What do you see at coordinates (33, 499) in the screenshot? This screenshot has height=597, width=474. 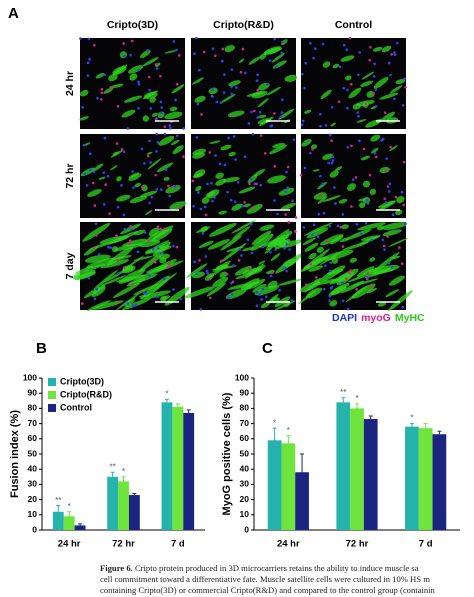 I see `y-tick-label: 20` at bounding box center [33, 499].